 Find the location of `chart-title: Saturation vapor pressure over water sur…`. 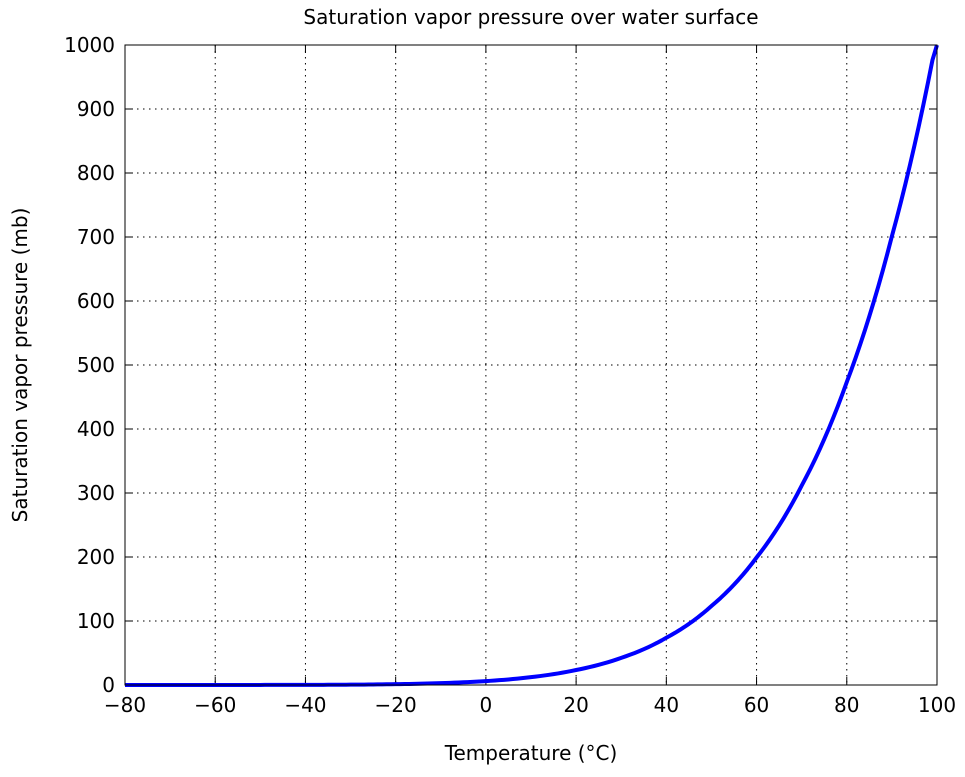

chart-title: Saturation vapor pressure over water sur… is located at coordinates (530, 17).